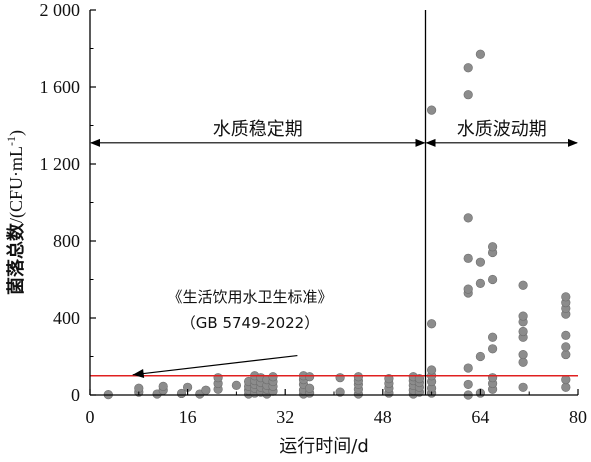  Describe the element at coordinates (480, 417) in the screenshot. I see `x-tick-label: 64` at that location.